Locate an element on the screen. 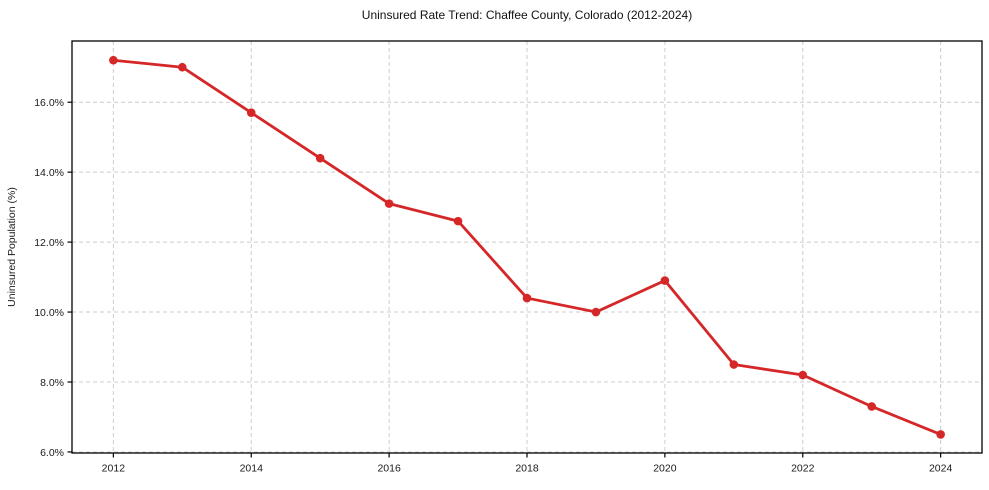 The width and height of the screenshot is (989, 490). y-tick-label: 10.0% is located at coordinates (49, 313).